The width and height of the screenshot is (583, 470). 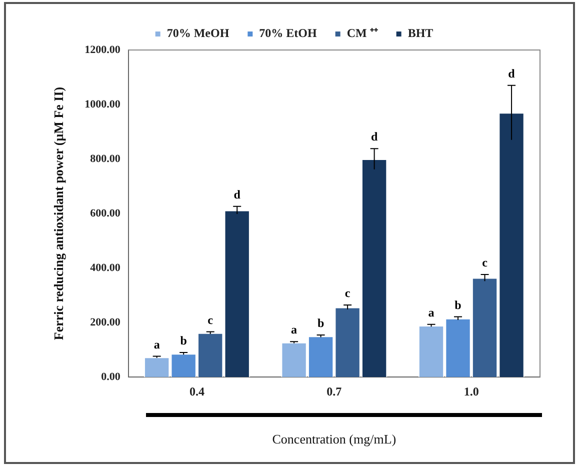 I want to click on y-axis-title: Ferric reducing antioxidant power (µM Fe II), so click(x=58, y=213).